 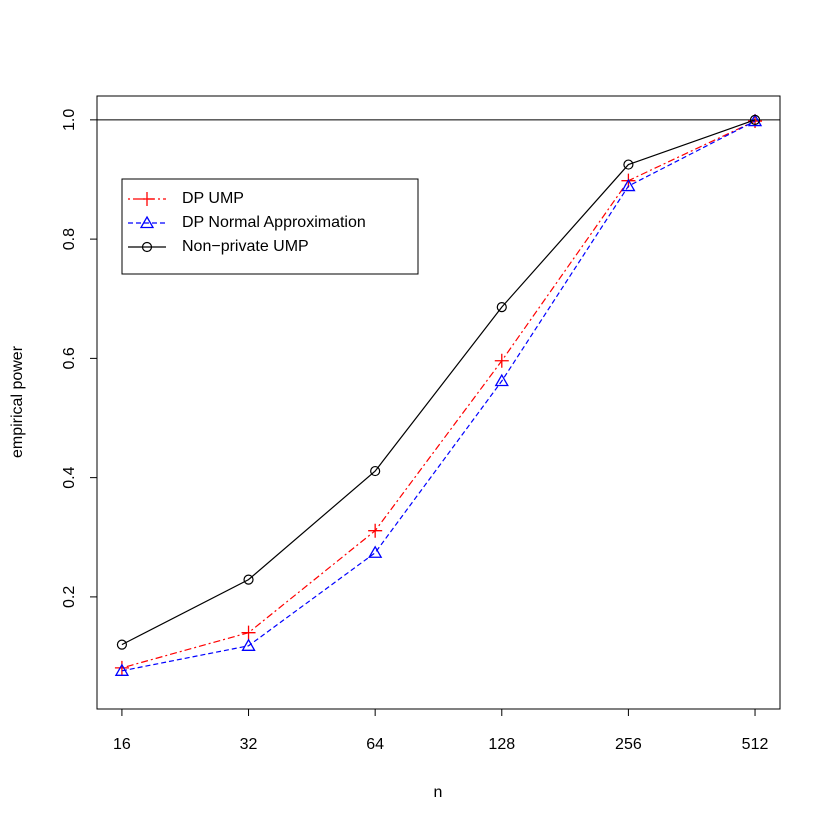 What do you see at coordinates (755, 744) in the screenshot?
I see `x-tick-label: 512` at bounding box center [755, 744].